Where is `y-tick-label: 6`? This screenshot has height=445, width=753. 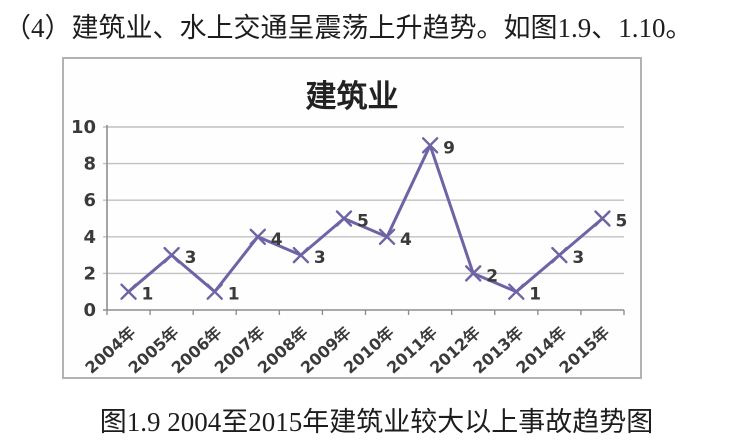
y-tick-label: 6 is located at coordinates (89, 200).